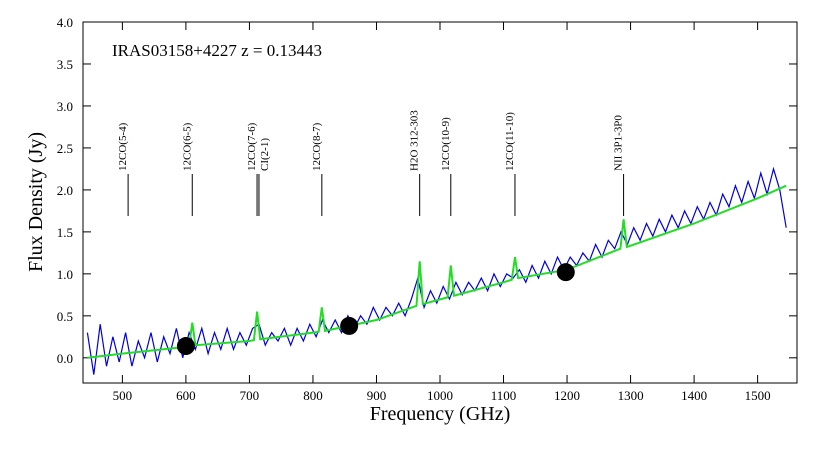  Describe the element at coordinates (65, 358) in the screenshot. I see `y-tick-label: 0.0` at that location.